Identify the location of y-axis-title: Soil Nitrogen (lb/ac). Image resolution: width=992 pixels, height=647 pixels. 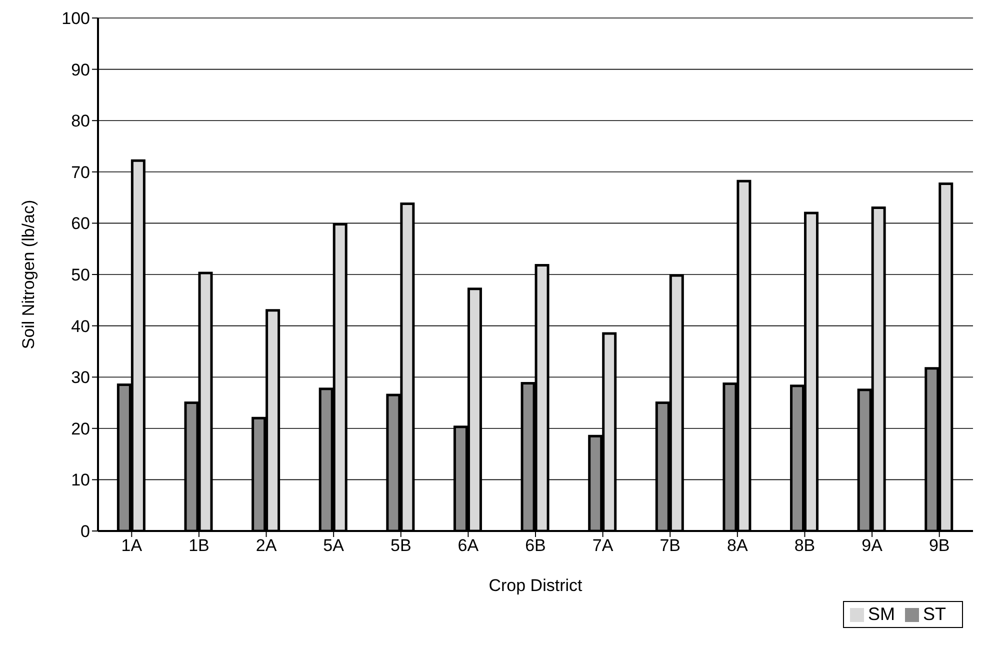
(28, 275).